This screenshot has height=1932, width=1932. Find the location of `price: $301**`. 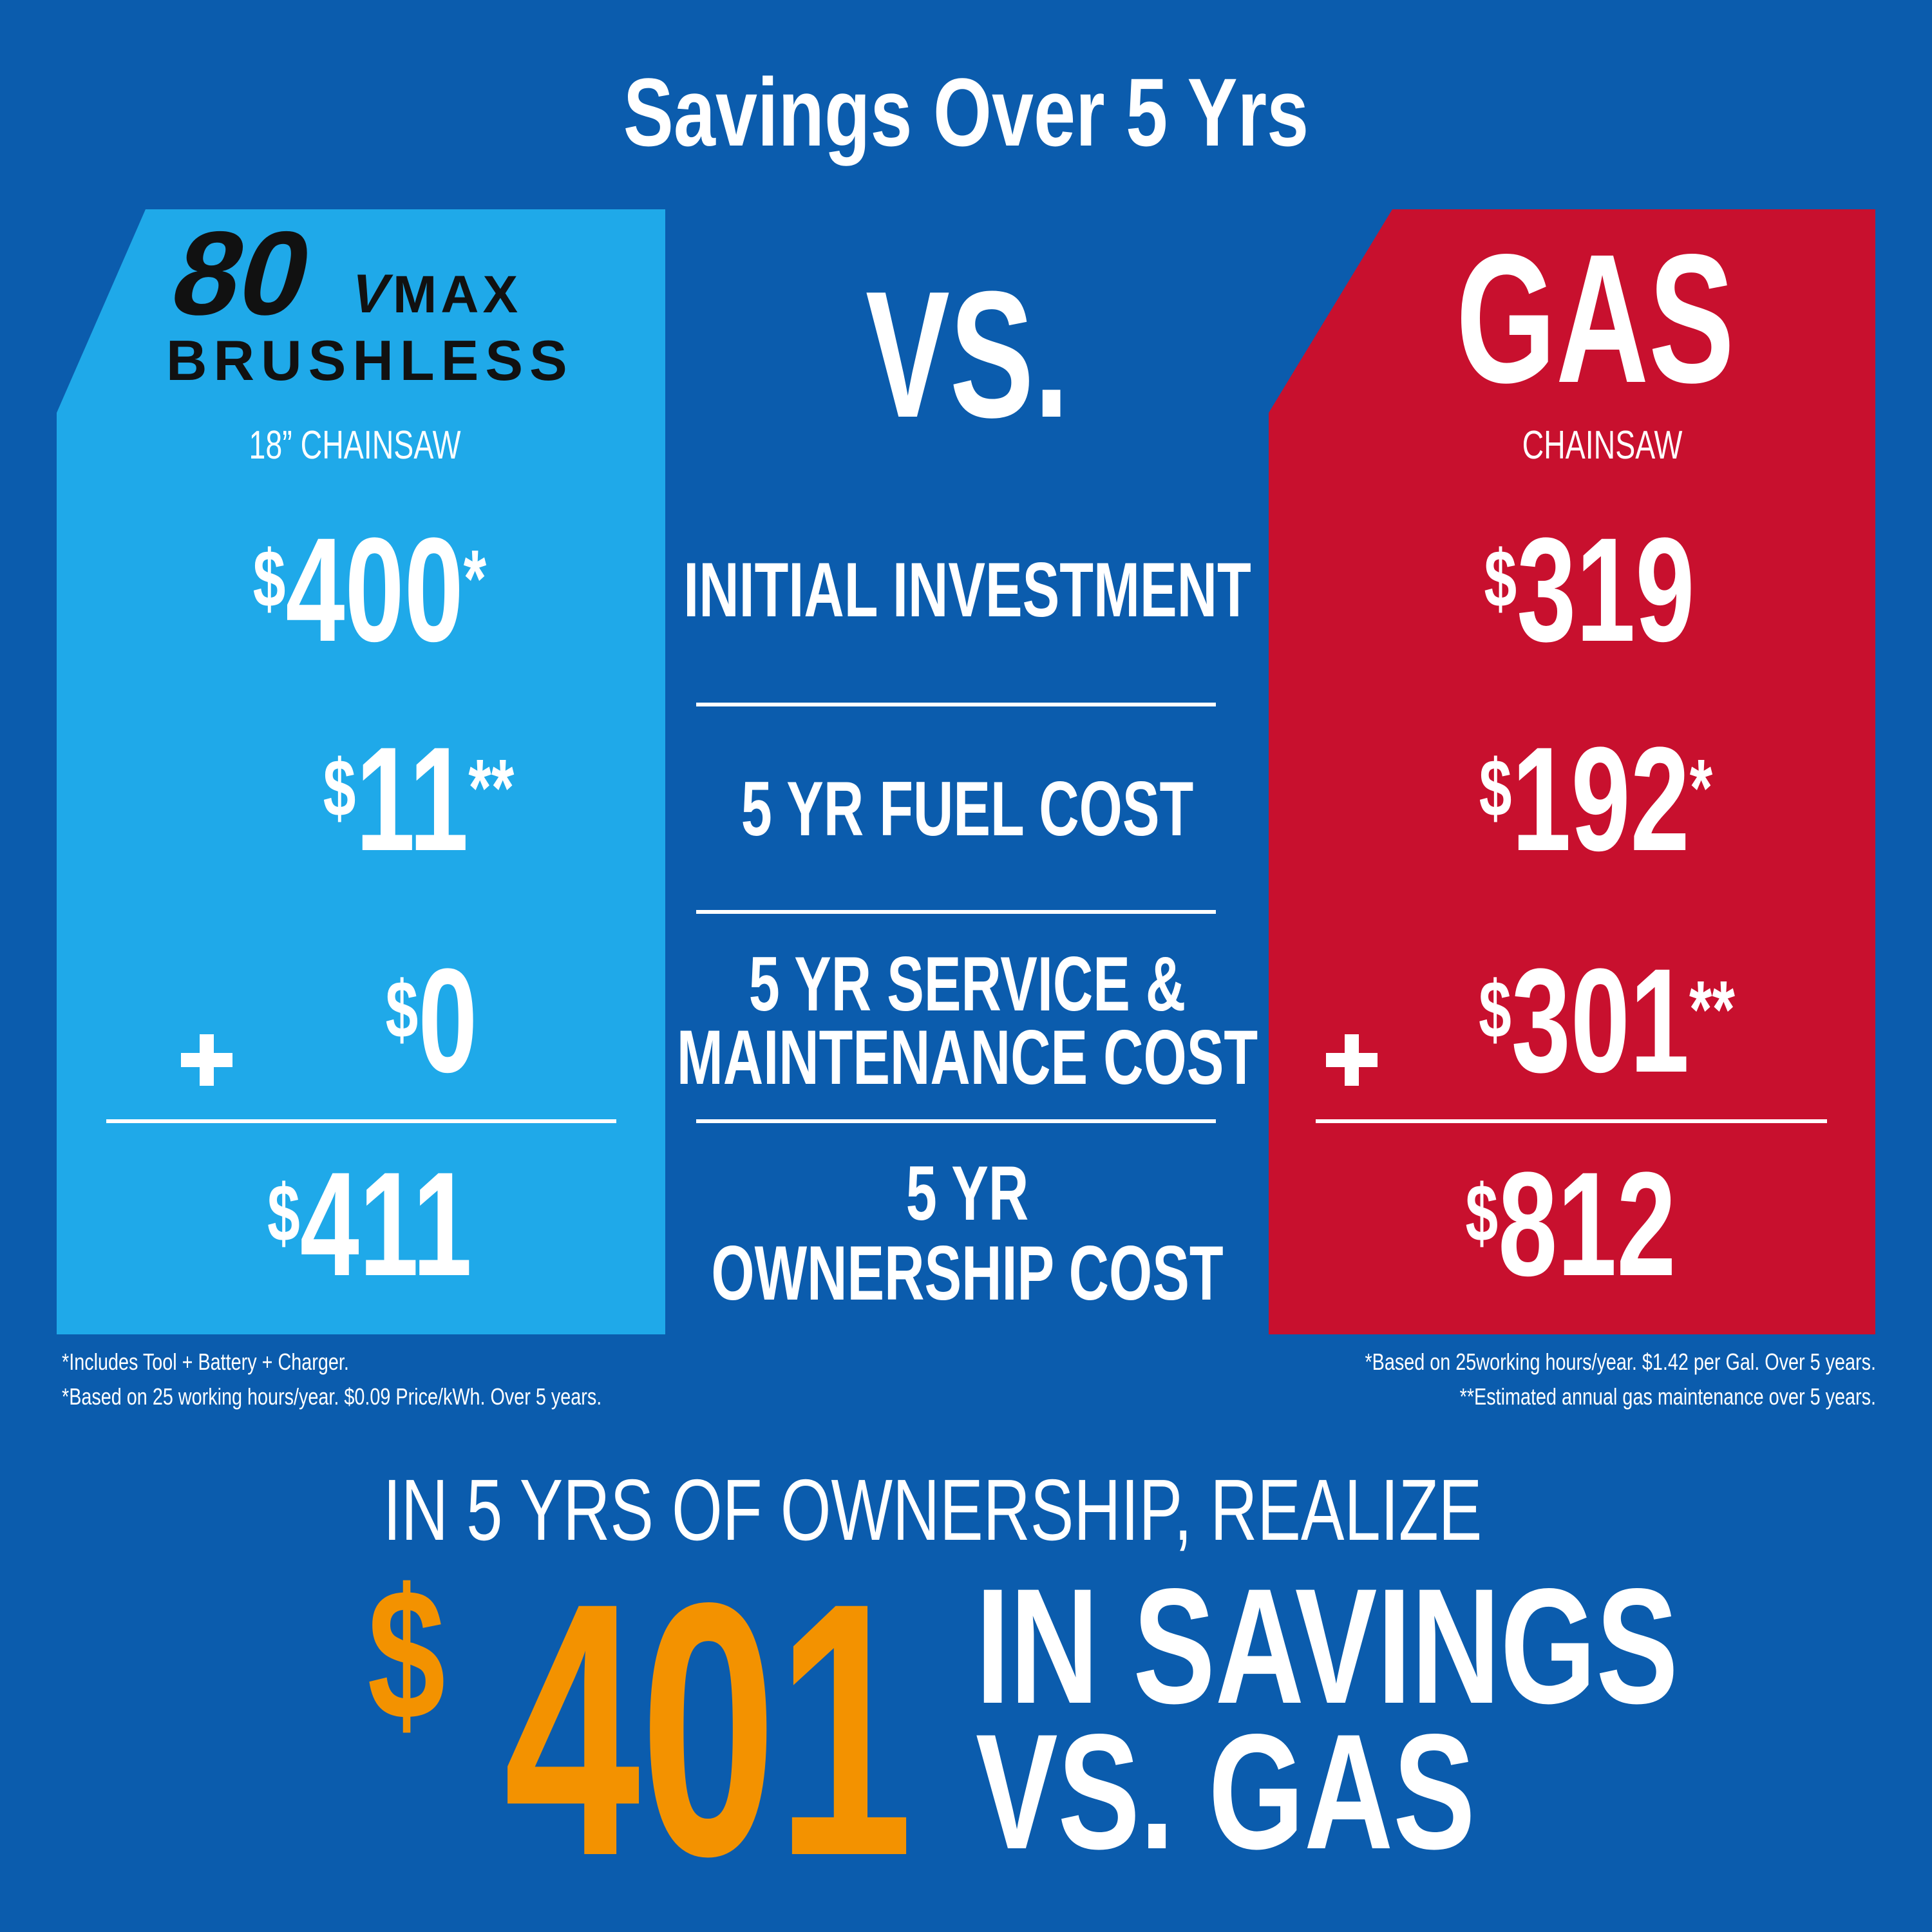

price: $301** is located at coordinates (1607, 1020).